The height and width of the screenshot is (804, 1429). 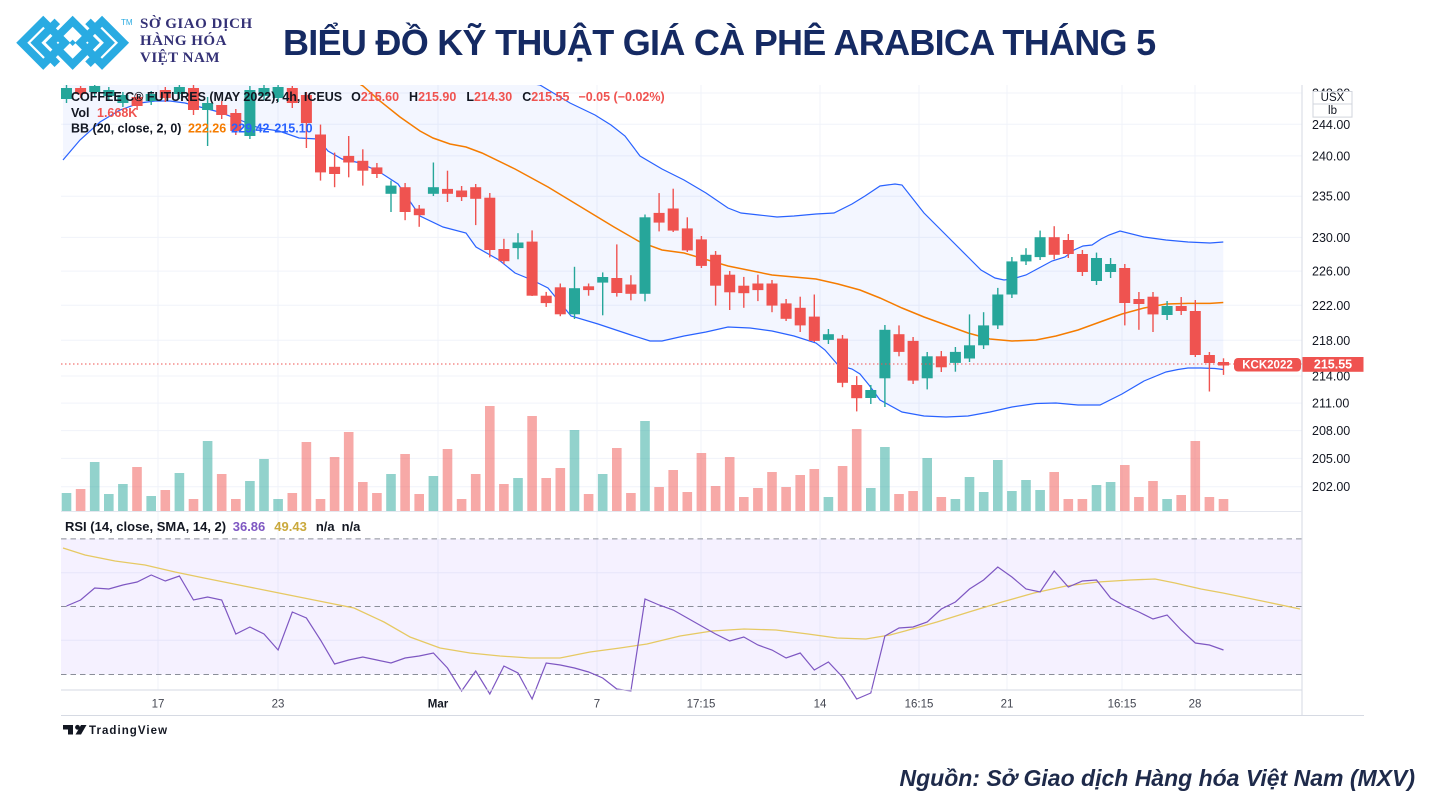 What do you see at coordinates (1331, 238) in the screenshot?
I see `svg-text: 230.00` at bounding box center [1331, 238].